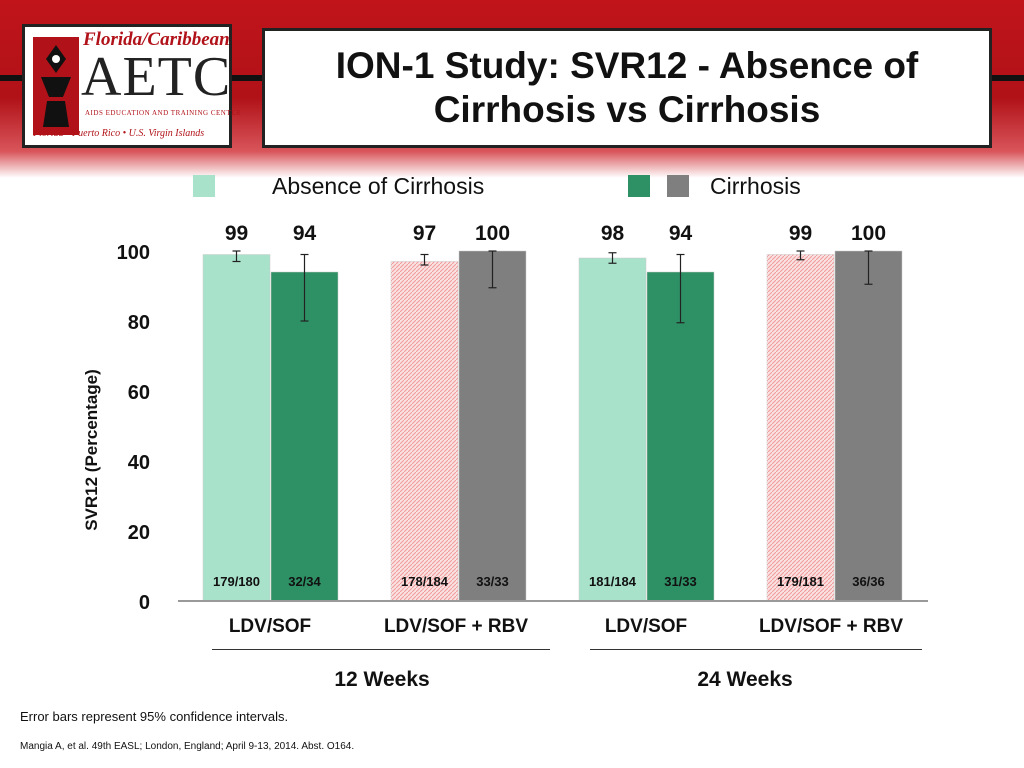  Describe the element at coordinates (755, 186) in the screenshot. I see `legend-label-cirrhosis: Cirrhosis` at that location.